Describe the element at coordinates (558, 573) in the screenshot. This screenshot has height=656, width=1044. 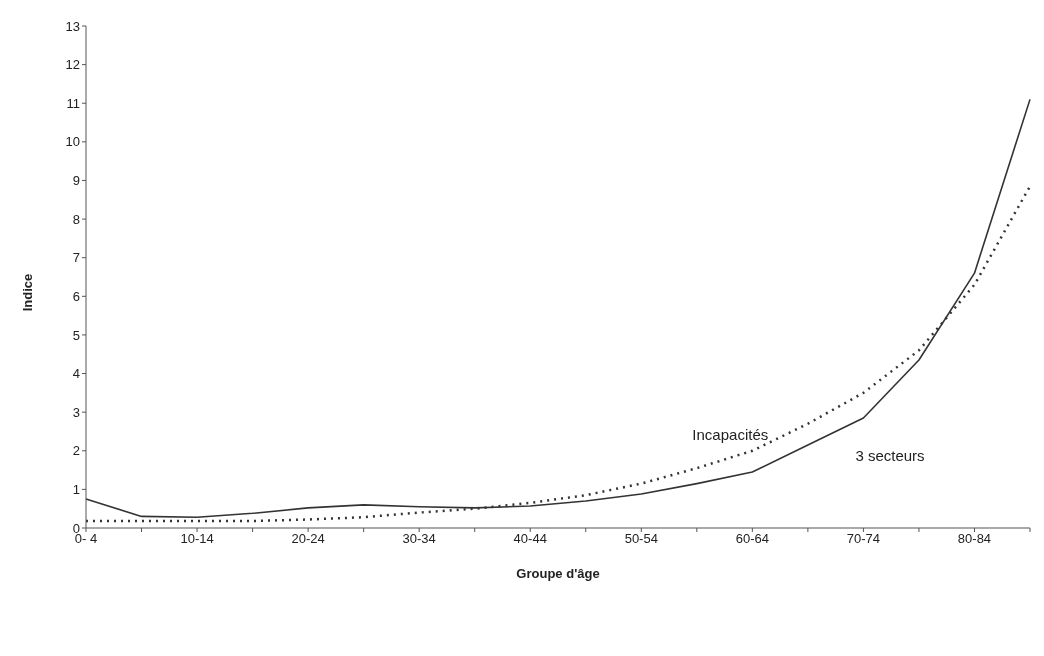
I see `x-axis-title: Groupe d'âge` at that location.